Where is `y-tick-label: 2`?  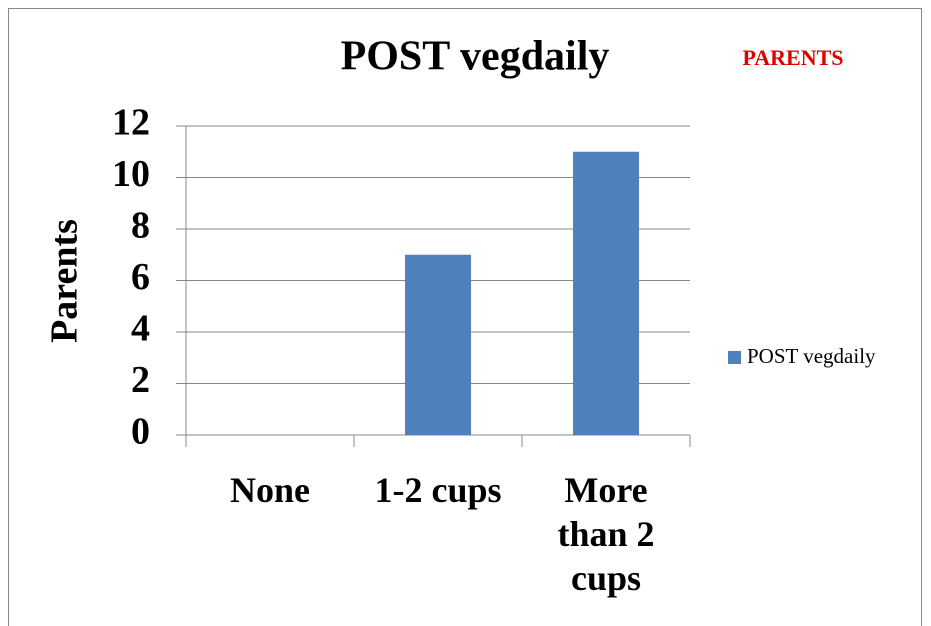
y-tick-label: 2 is located at coordinates (140, 380).